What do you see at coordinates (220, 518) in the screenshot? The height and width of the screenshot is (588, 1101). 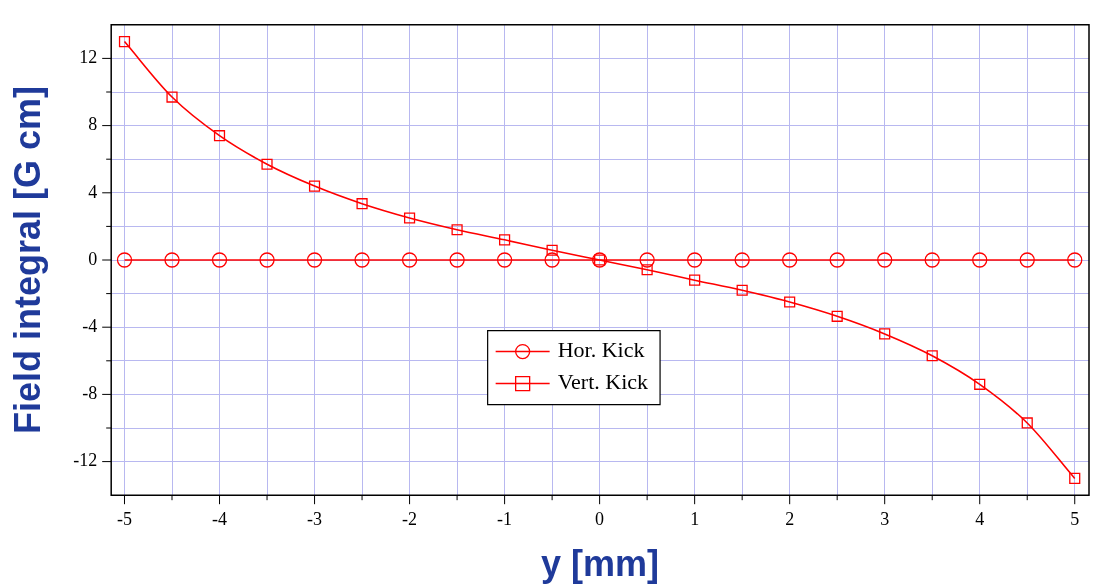 I see `x-tick-label: -4` at bounding box center [220, 518].